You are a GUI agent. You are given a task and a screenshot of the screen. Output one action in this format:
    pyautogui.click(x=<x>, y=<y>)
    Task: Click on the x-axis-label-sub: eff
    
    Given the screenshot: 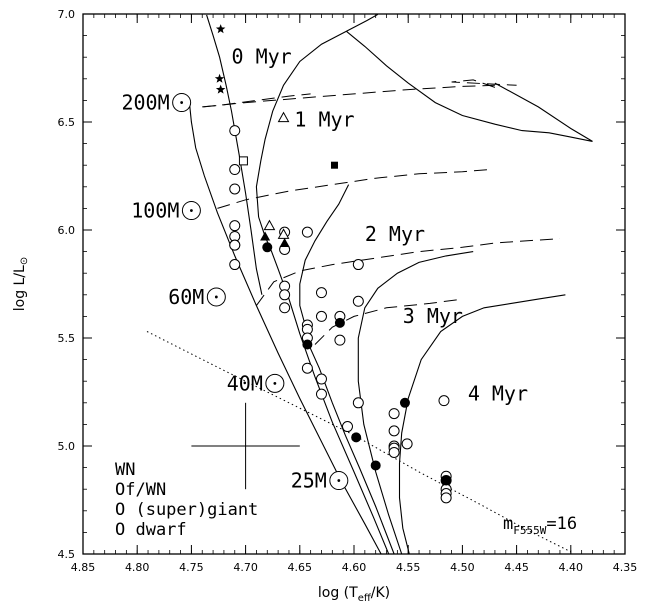 What is the action you would take?
    pyautogui.click(x=365, y=598)
    